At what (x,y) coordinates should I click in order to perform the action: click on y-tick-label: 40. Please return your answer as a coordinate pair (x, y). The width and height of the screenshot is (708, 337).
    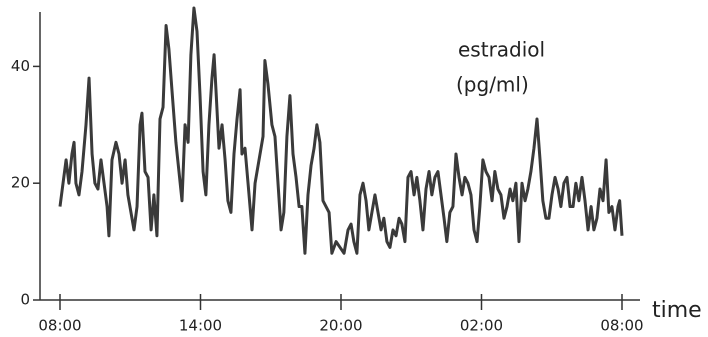
    Looking at the image, I should click on (20, 66).